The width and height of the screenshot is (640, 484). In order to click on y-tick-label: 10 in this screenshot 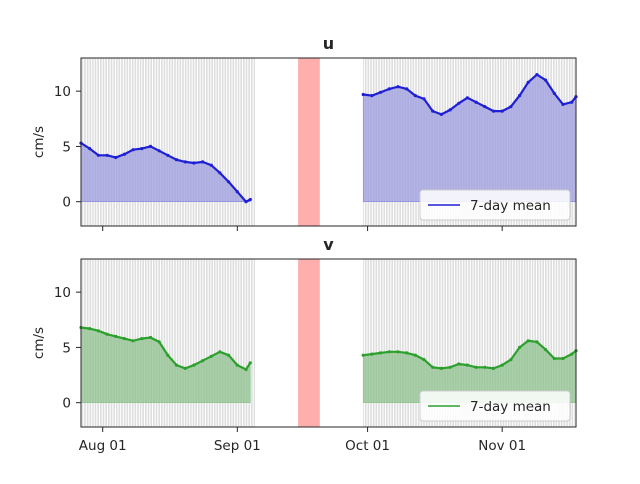, I will do `click(62, 293)`.